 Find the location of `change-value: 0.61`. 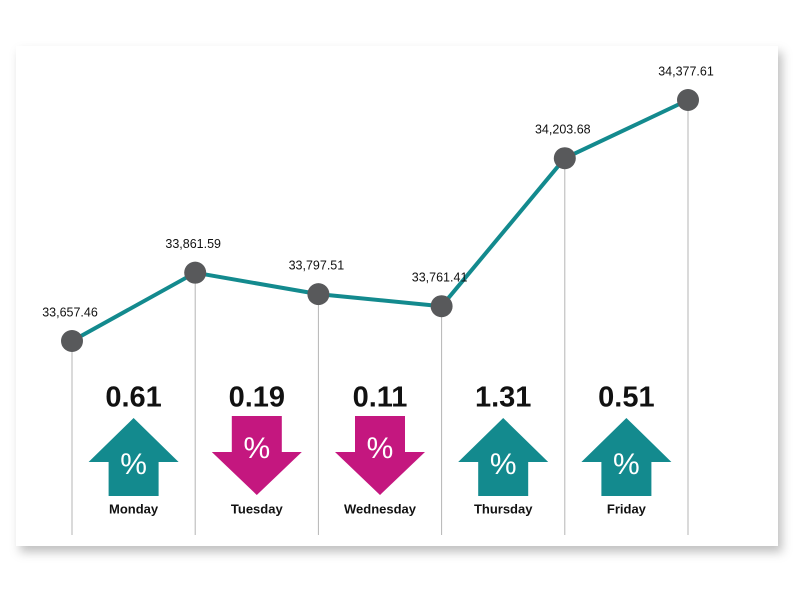

change-value: 0.61 is located at coordinates (133, 398).